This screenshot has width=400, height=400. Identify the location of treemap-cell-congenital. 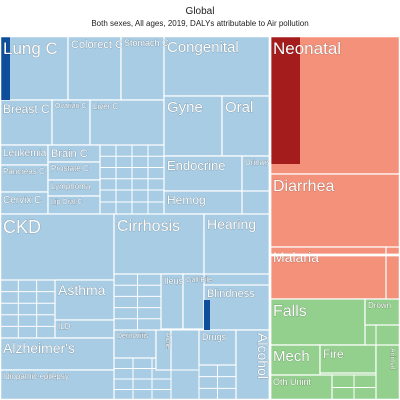
(217, 66).